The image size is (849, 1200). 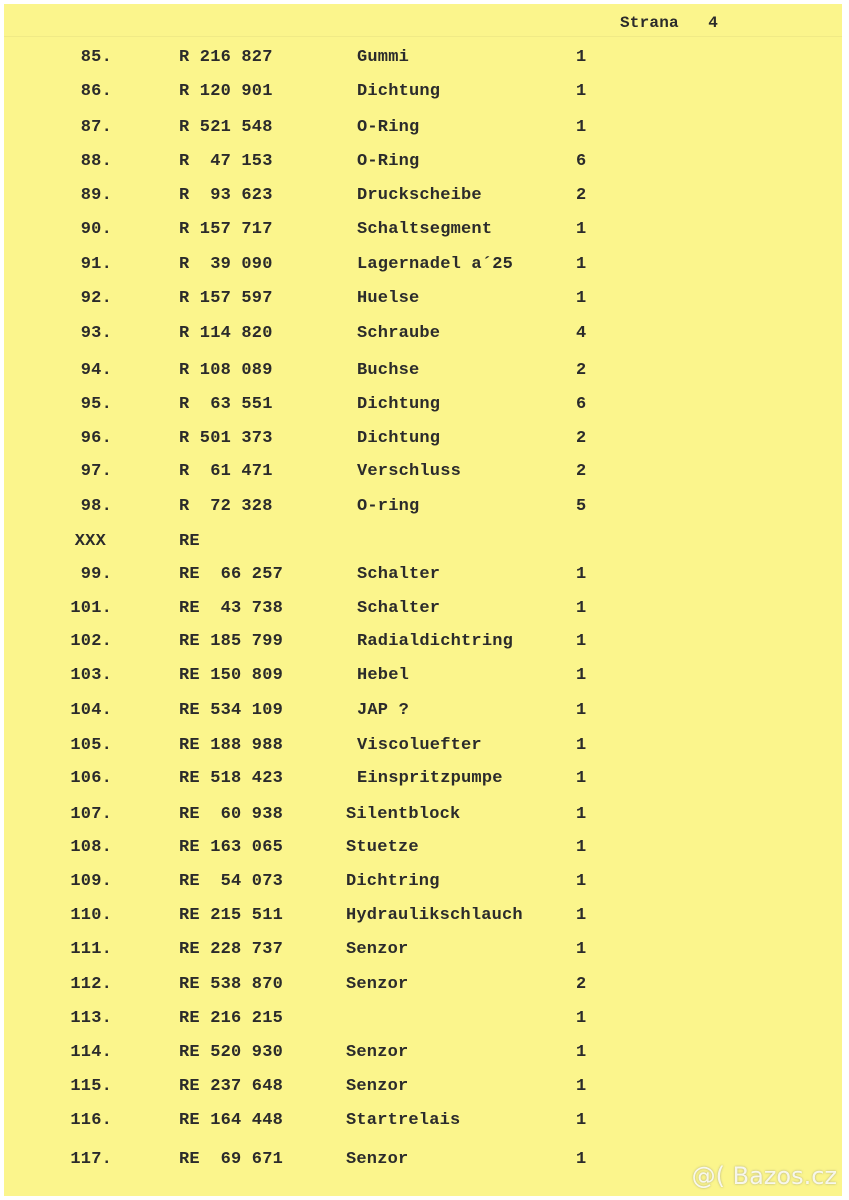 What do you see at coordinates (91, 641) in the screenshot?
I see `row-number: 102.` at bounding box center [91, 641].